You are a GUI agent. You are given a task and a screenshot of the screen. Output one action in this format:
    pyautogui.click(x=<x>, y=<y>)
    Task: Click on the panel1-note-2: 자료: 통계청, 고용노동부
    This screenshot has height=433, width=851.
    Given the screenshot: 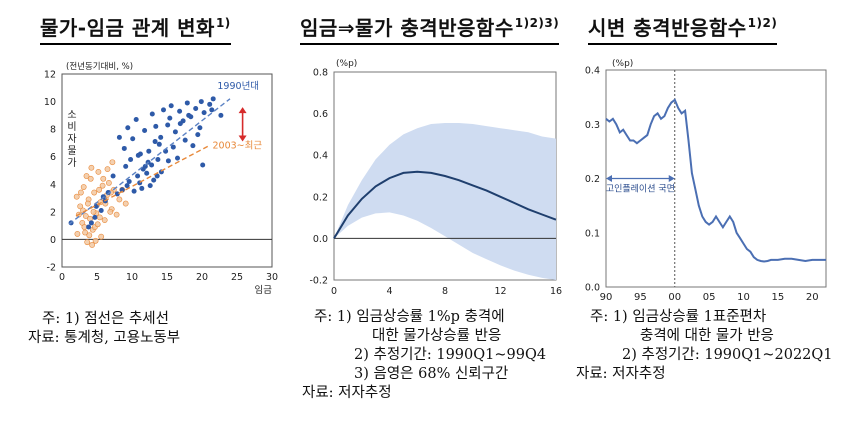 What is the action you would take?
    pyautogui.click(x=104, y=338)
    